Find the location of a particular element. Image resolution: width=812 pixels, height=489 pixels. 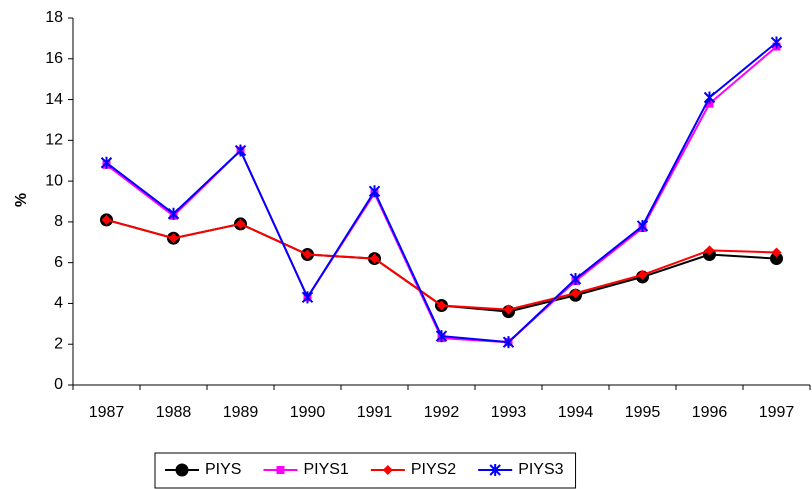

y-tick-label: 14 is located at coordinates (54, 99).